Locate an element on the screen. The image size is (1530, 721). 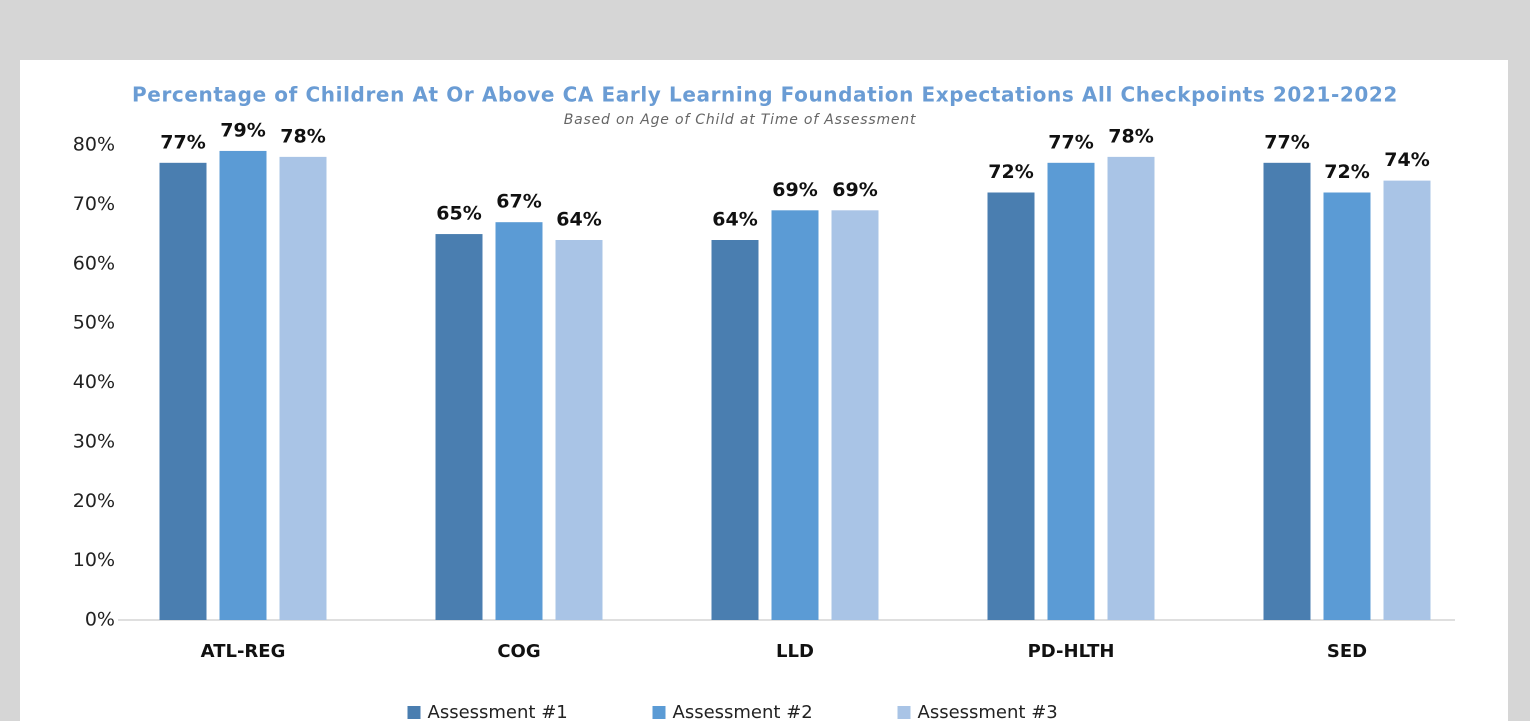
y-tick-label: 50% is located at coordinates (94, 323).